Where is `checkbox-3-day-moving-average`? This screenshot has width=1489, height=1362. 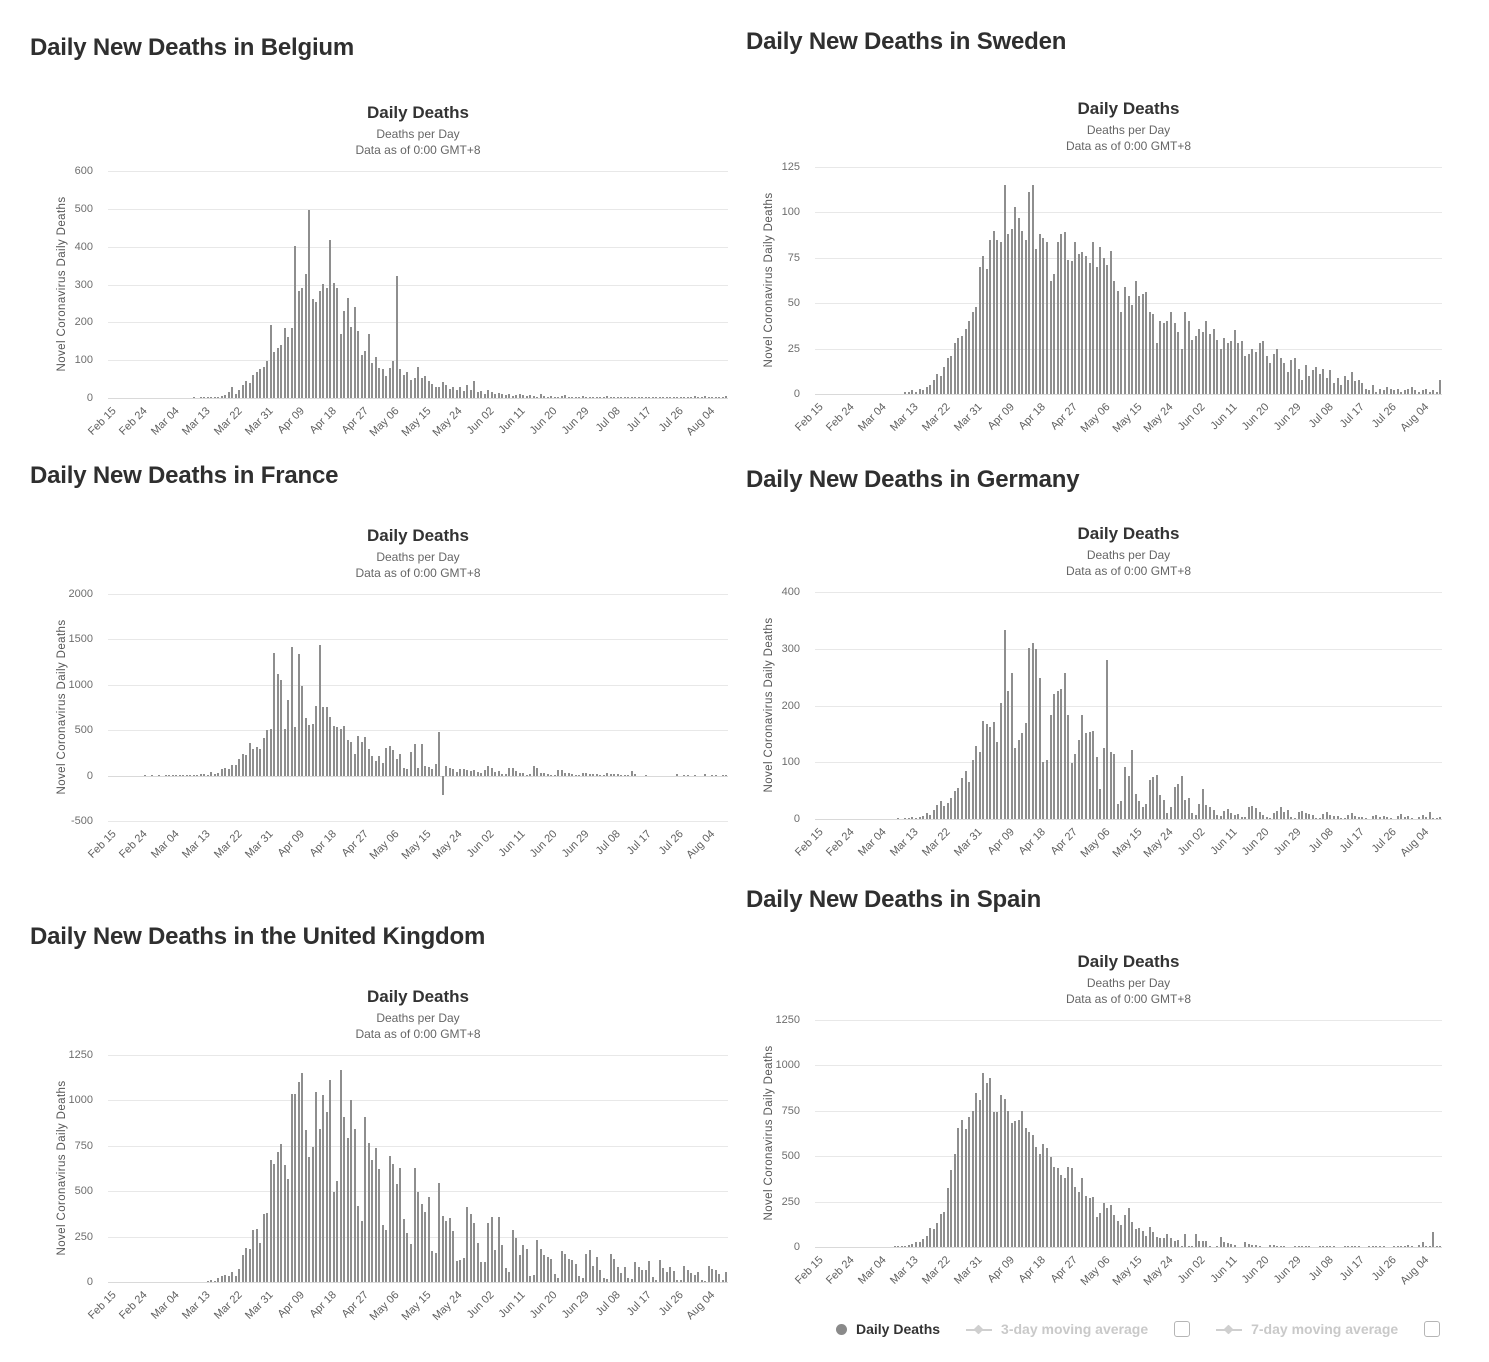 checkbox-3-day-moving-average is located at coordinates (1182, 1329).